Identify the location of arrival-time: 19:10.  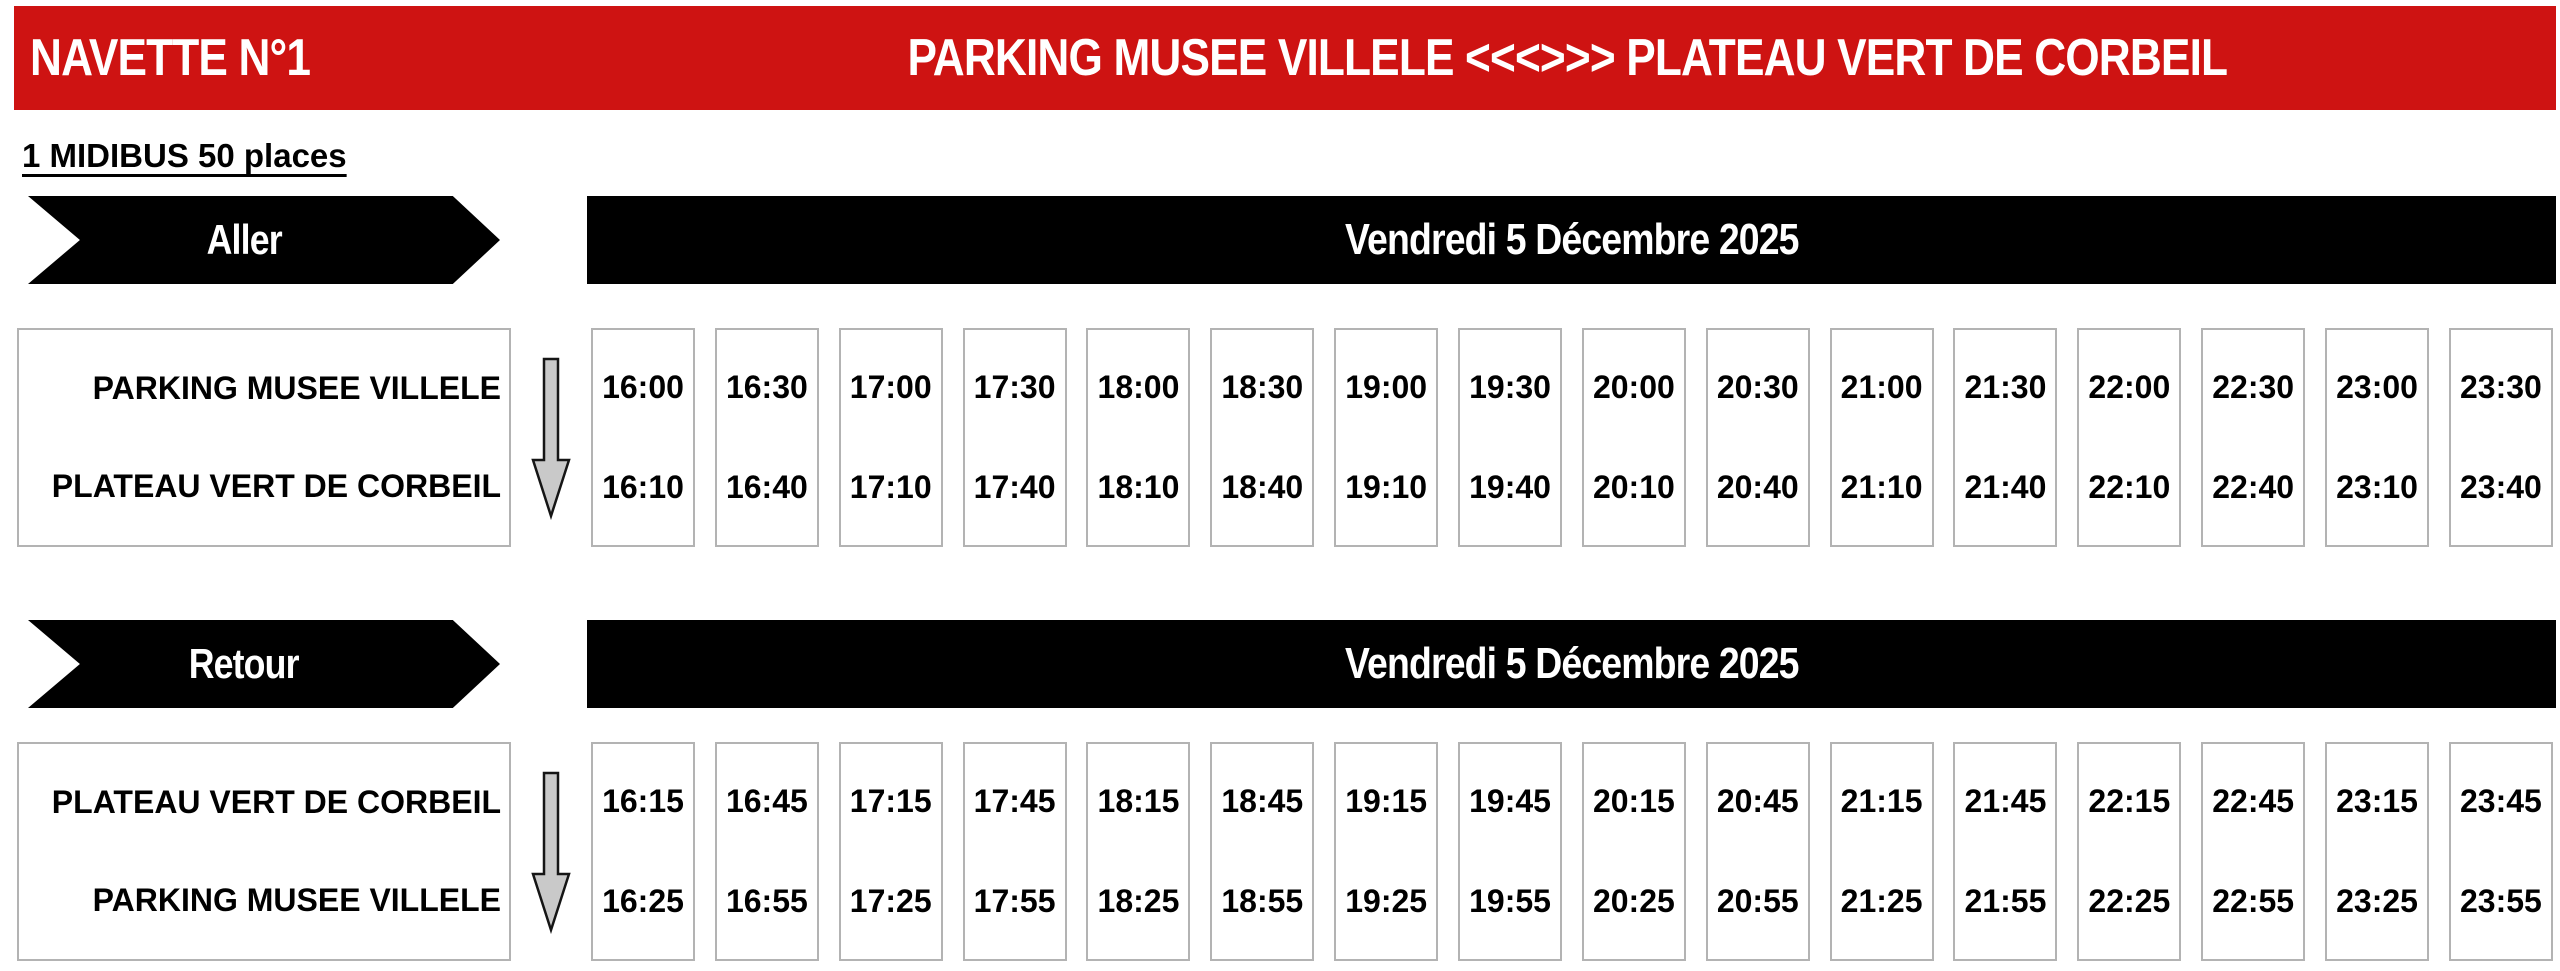
(1386, 486).